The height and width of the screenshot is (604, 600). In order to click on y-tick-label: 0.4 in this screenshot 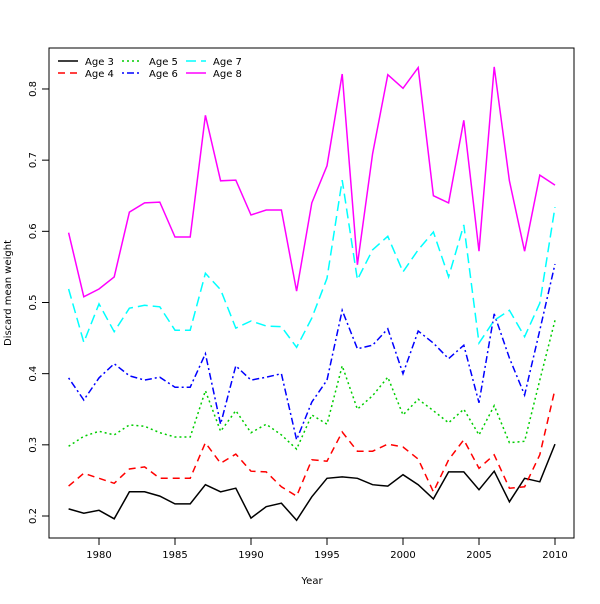, I will do `click(33, 374)`.